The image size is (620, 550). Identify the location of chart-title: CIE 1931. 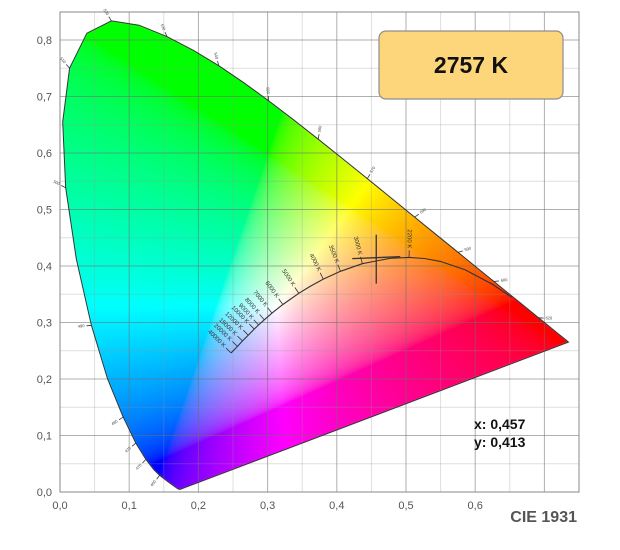
(543, 517).